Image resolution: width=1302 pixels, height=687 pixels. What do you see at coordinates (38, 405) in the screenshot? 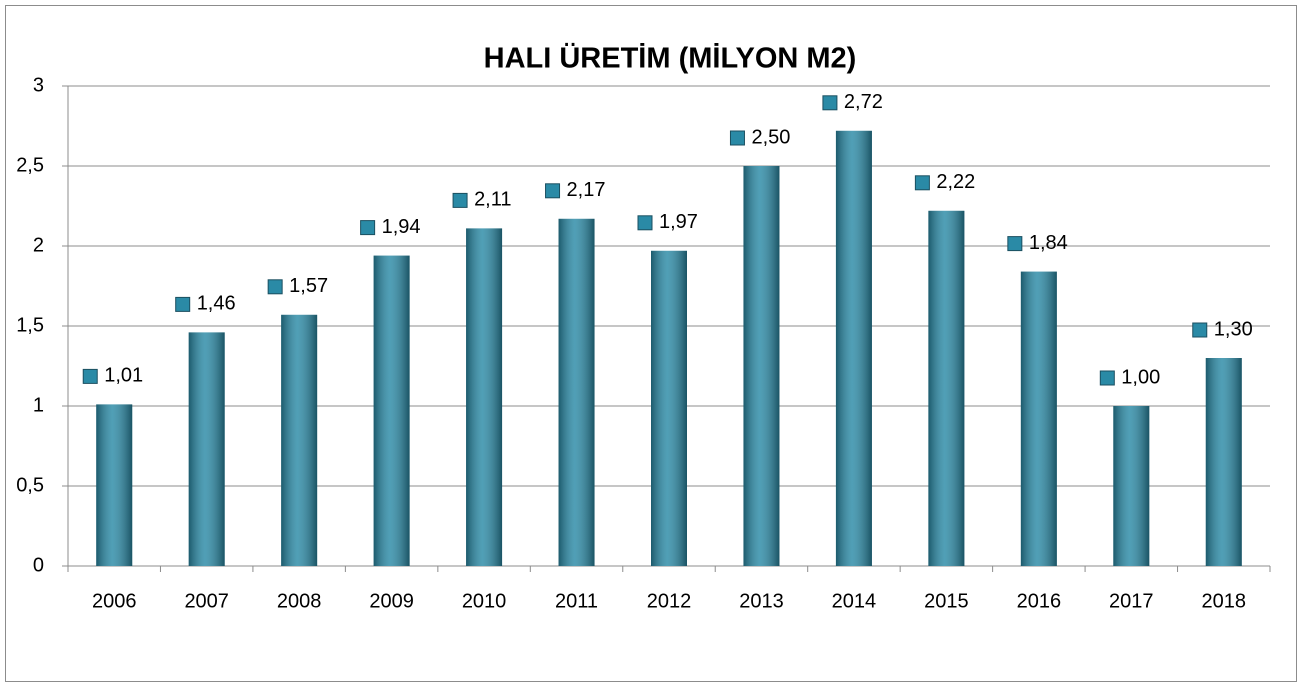
I see `y-tick-label: 1` at bounding box center [38, 405].